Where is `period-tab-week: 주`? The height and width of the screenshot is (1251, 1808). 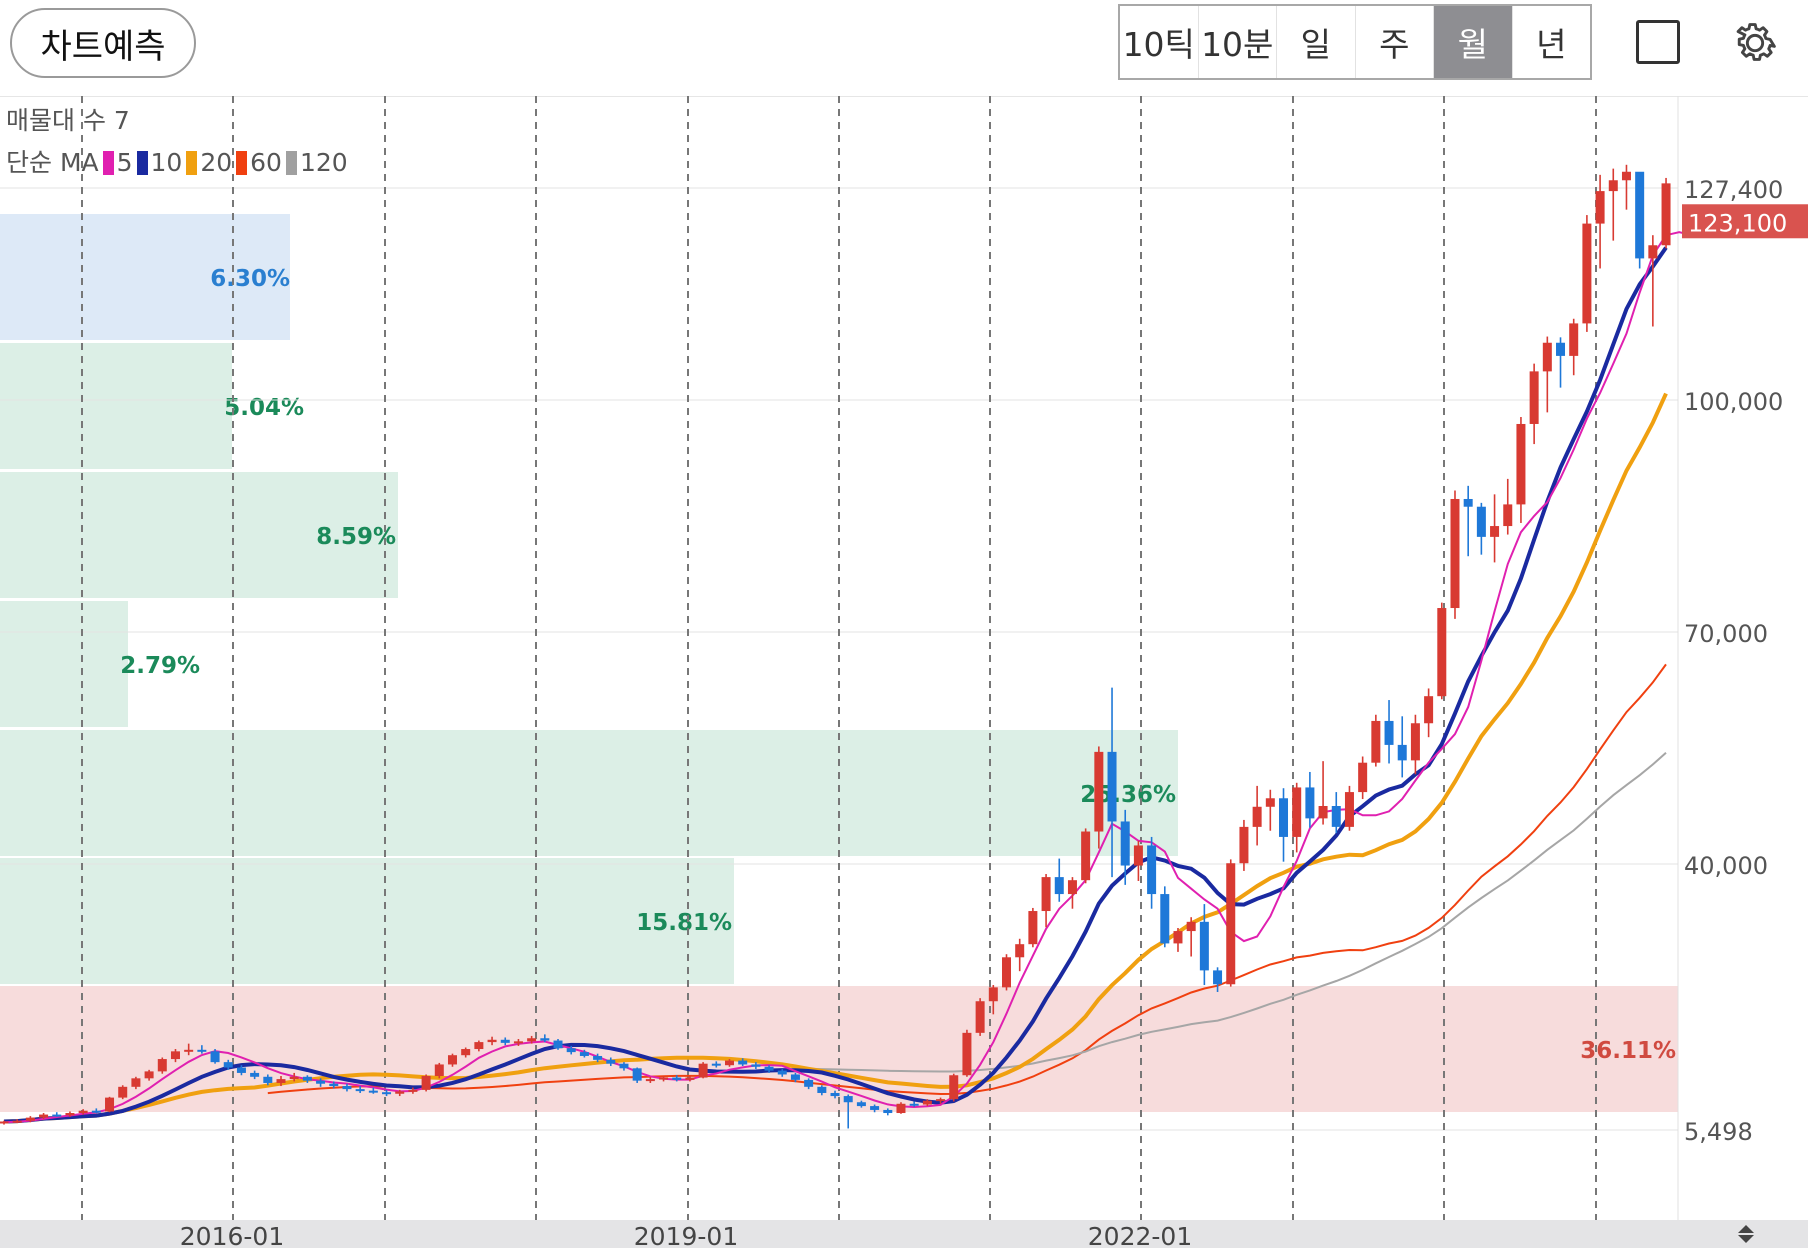 period-tab-week: 주 is located at coordinates (1395, 42).